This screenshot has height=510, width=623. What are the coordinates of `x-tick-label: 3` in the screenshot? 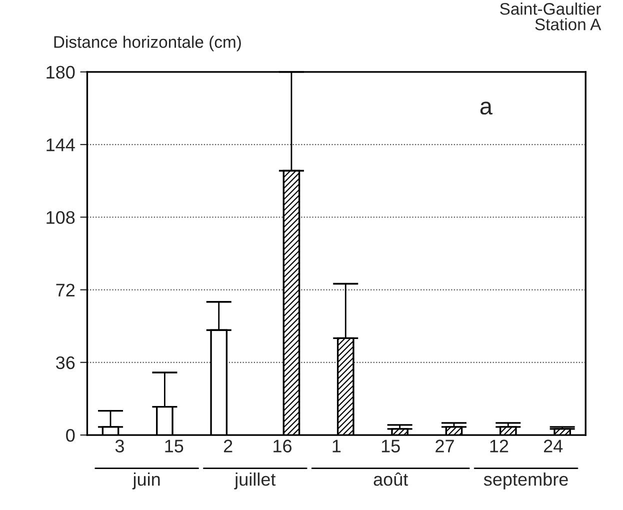 It's located at (119, 446).